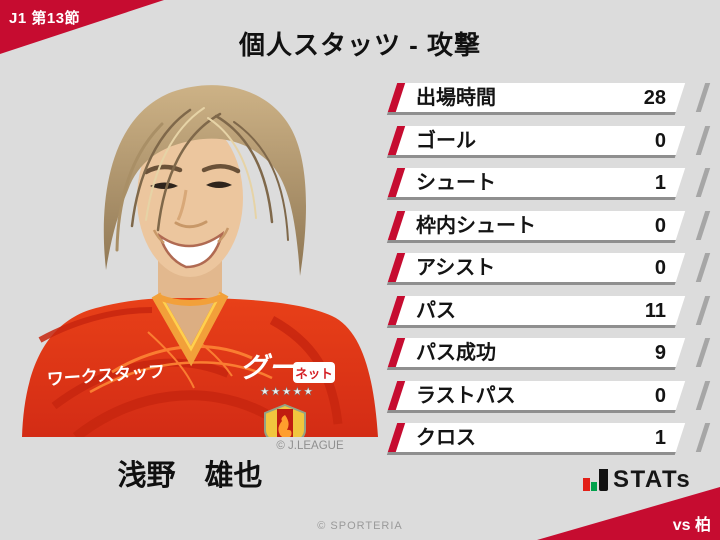 This screenshot has width=720, height=540. I want to click on stat-value: 28, so click(654, 98).